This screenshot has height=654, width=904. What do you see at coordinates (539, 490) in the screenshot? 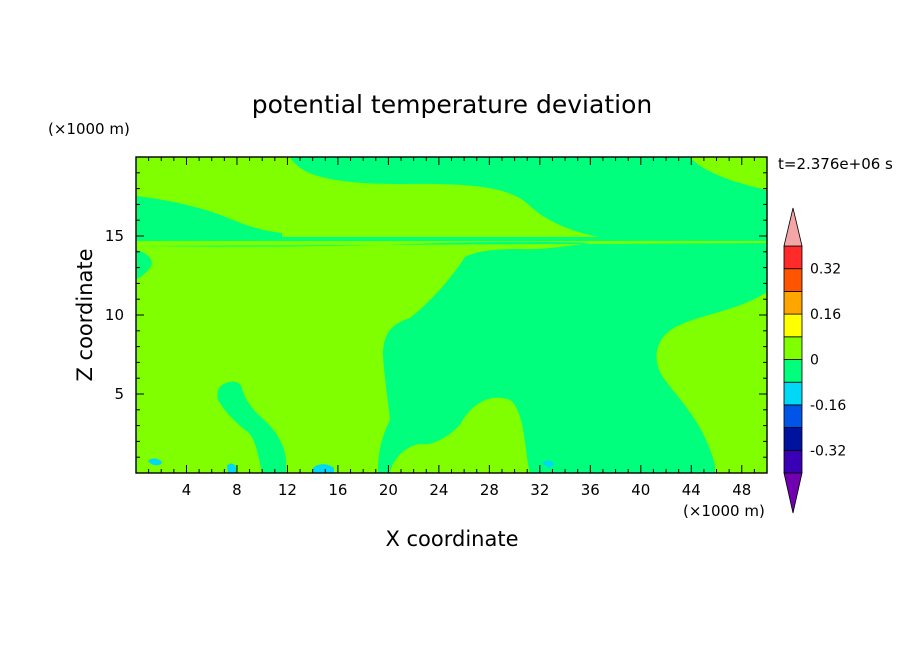
I see `x-tick-label: 32` at bounding box center [539, 490].